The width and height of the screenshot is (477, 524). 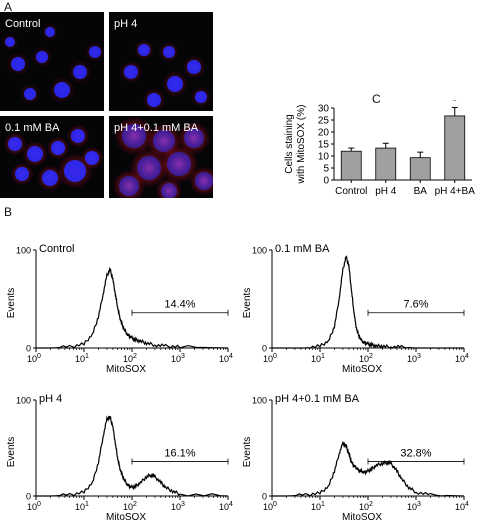 I want to click on gate-percentage: 14.4%, so click(x=179, y=305).